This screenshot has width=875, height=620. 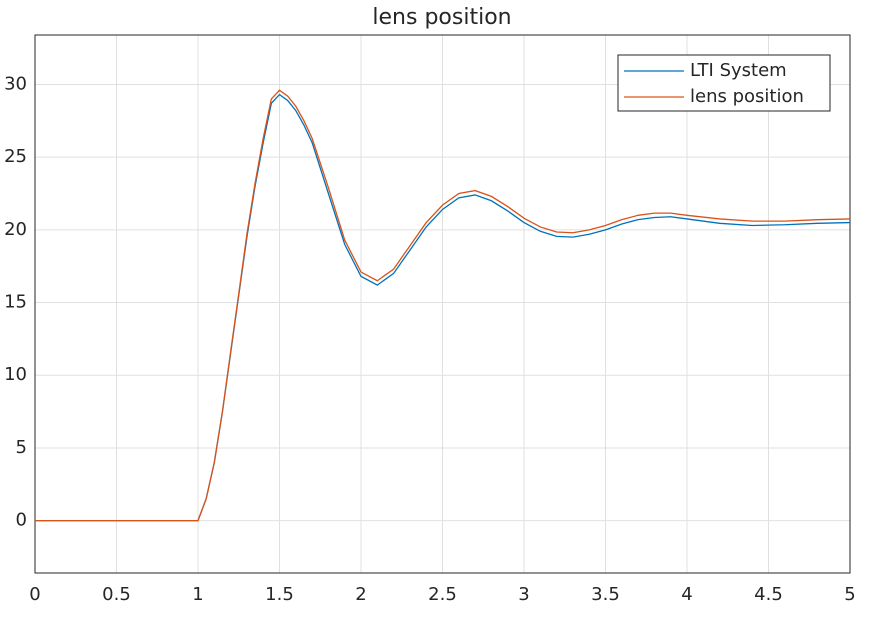 I want to click on x-tick-label: 1.5, so click(x=279, y=594).